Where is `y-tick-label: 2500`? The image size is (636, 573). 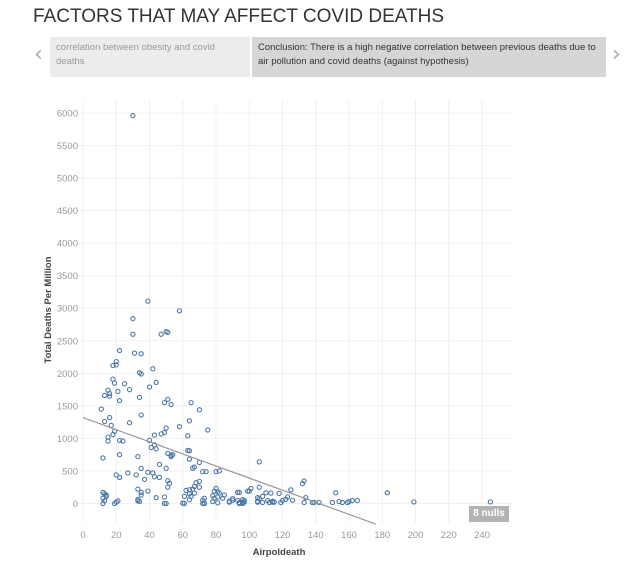
y-tick-label: 2500 is located at coordinates (67, 341).